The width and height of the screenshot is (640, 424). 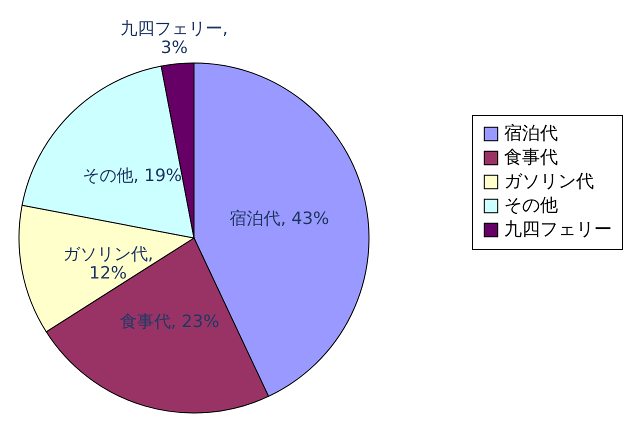 What do you see at coordinates (174, 38) in the screenshot?
I see `data-label: 九四フェリー, 3%` at bounding box center [174, 38].